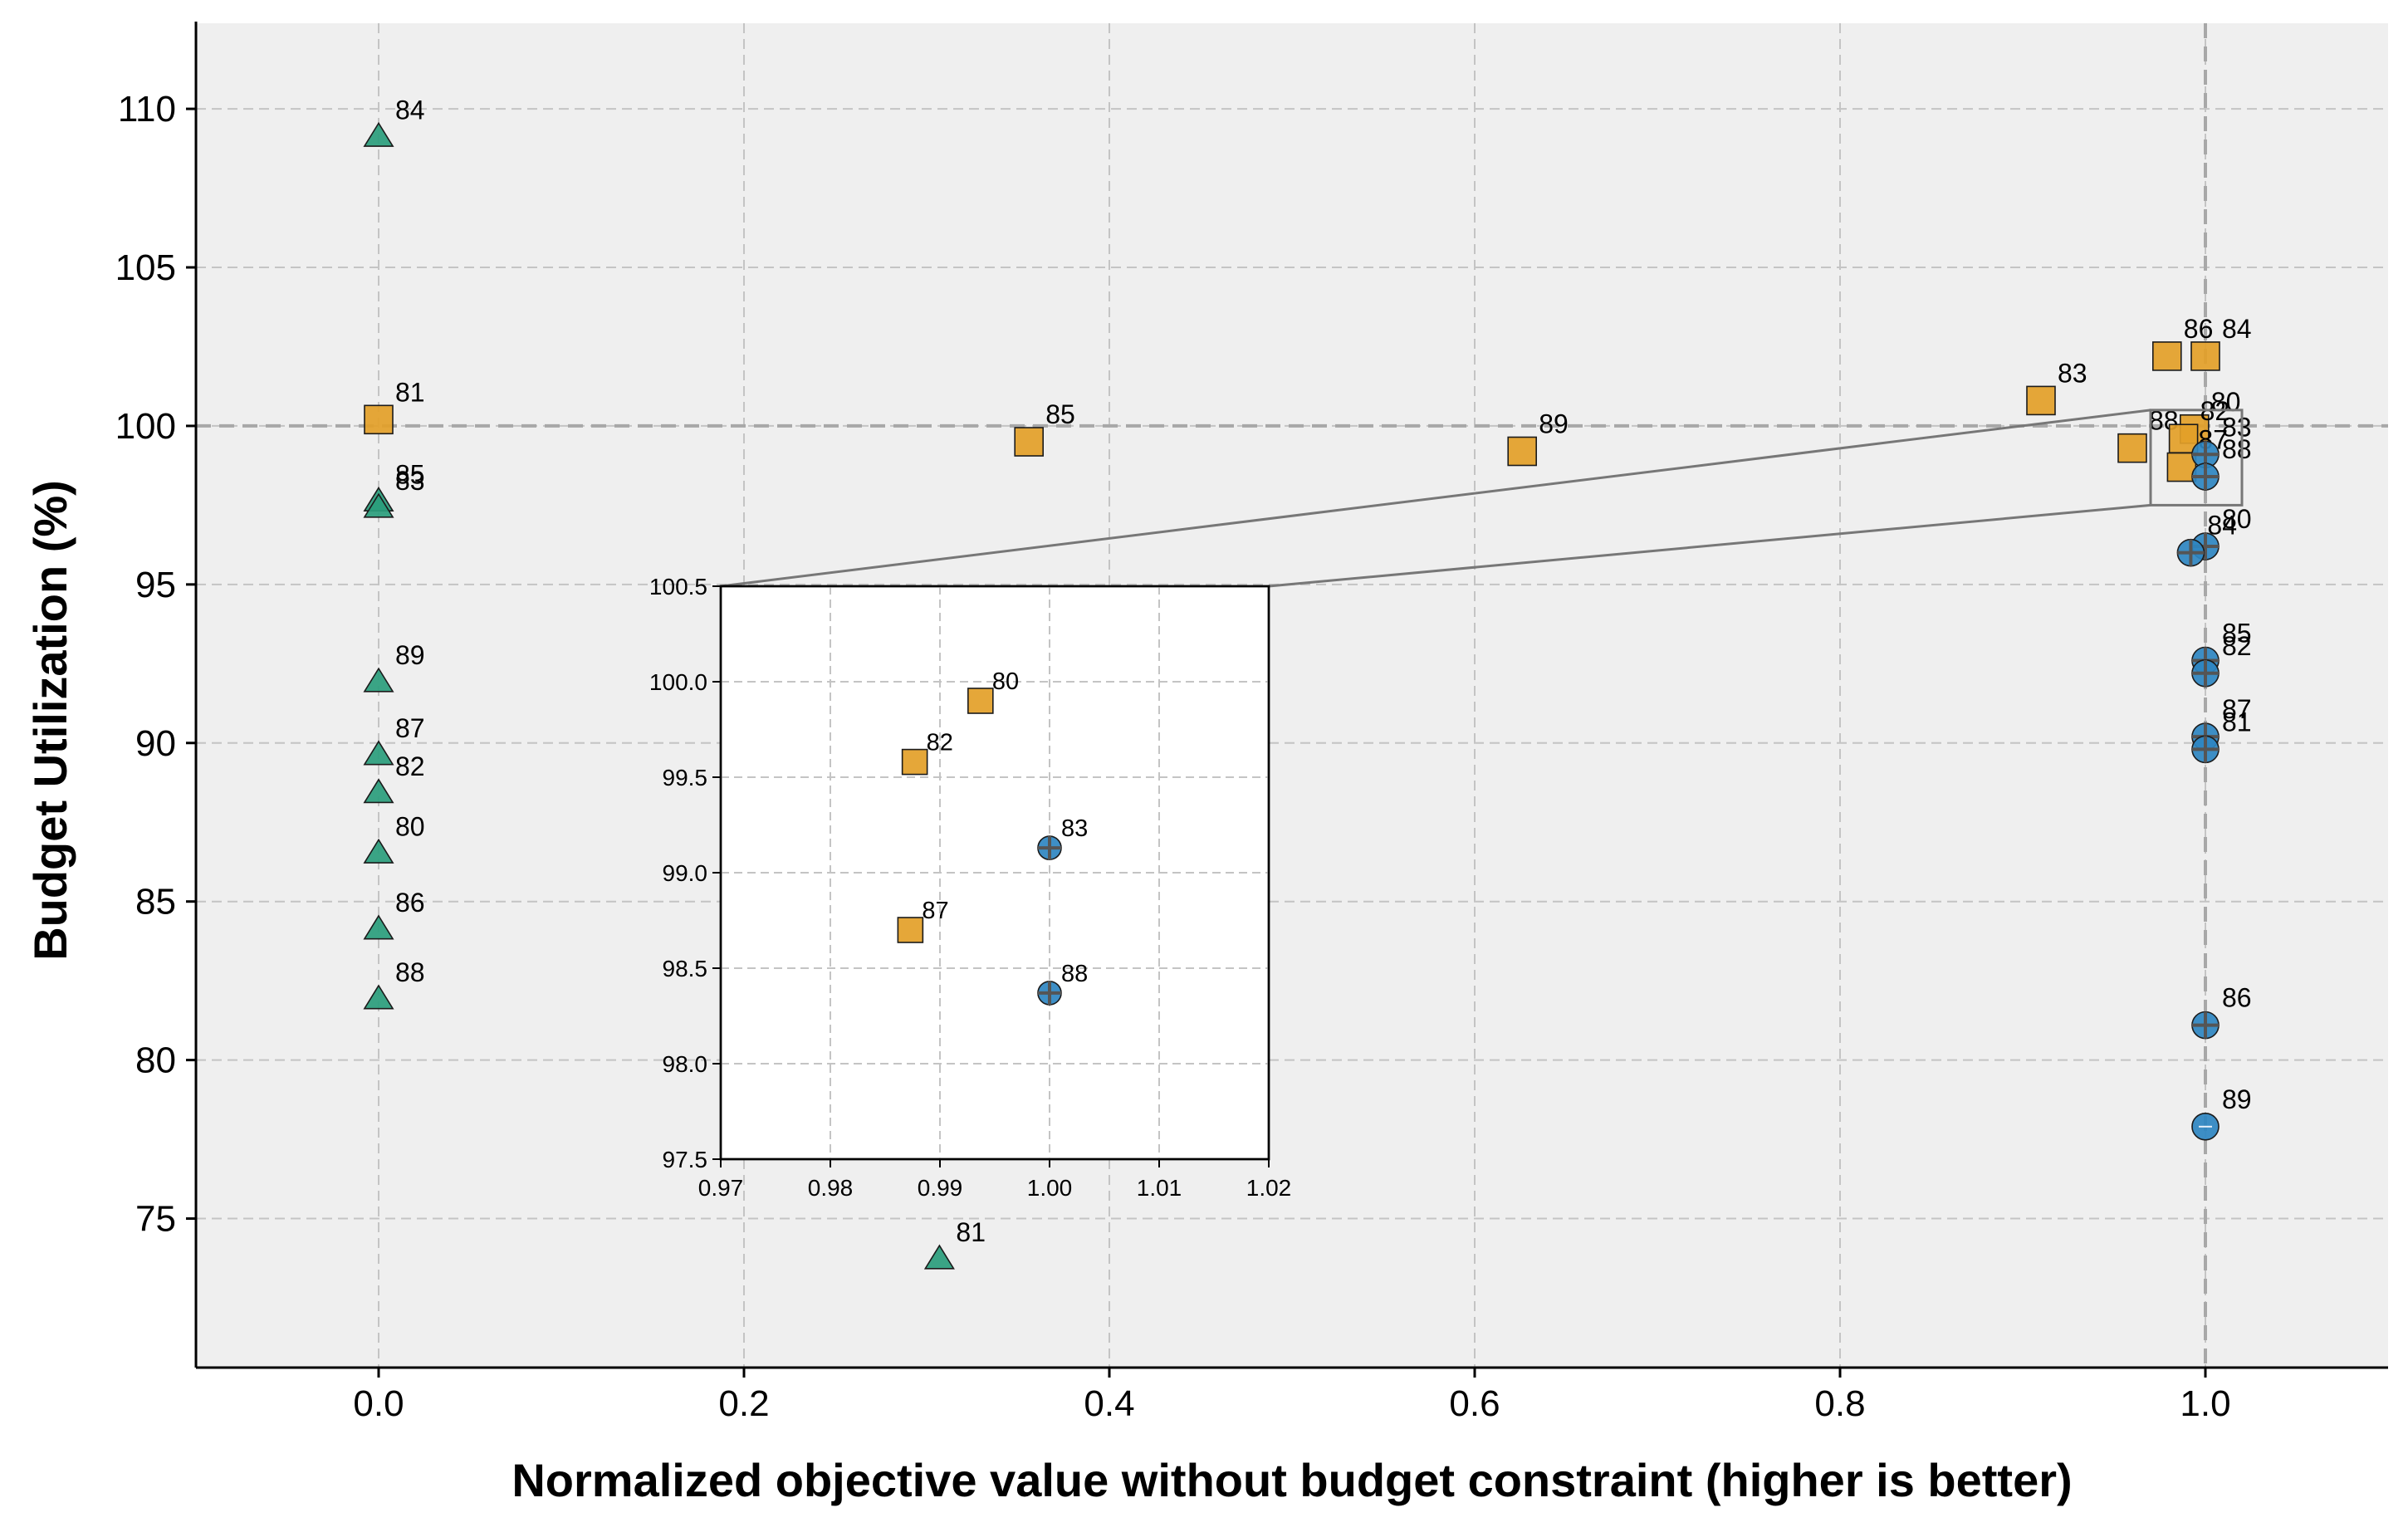 This screenshot has height=1532, width=2408. I want to click on x-ticks: 0.0 0.2 0.4 0.6 0.8 1.0, so click(1292, 1396).